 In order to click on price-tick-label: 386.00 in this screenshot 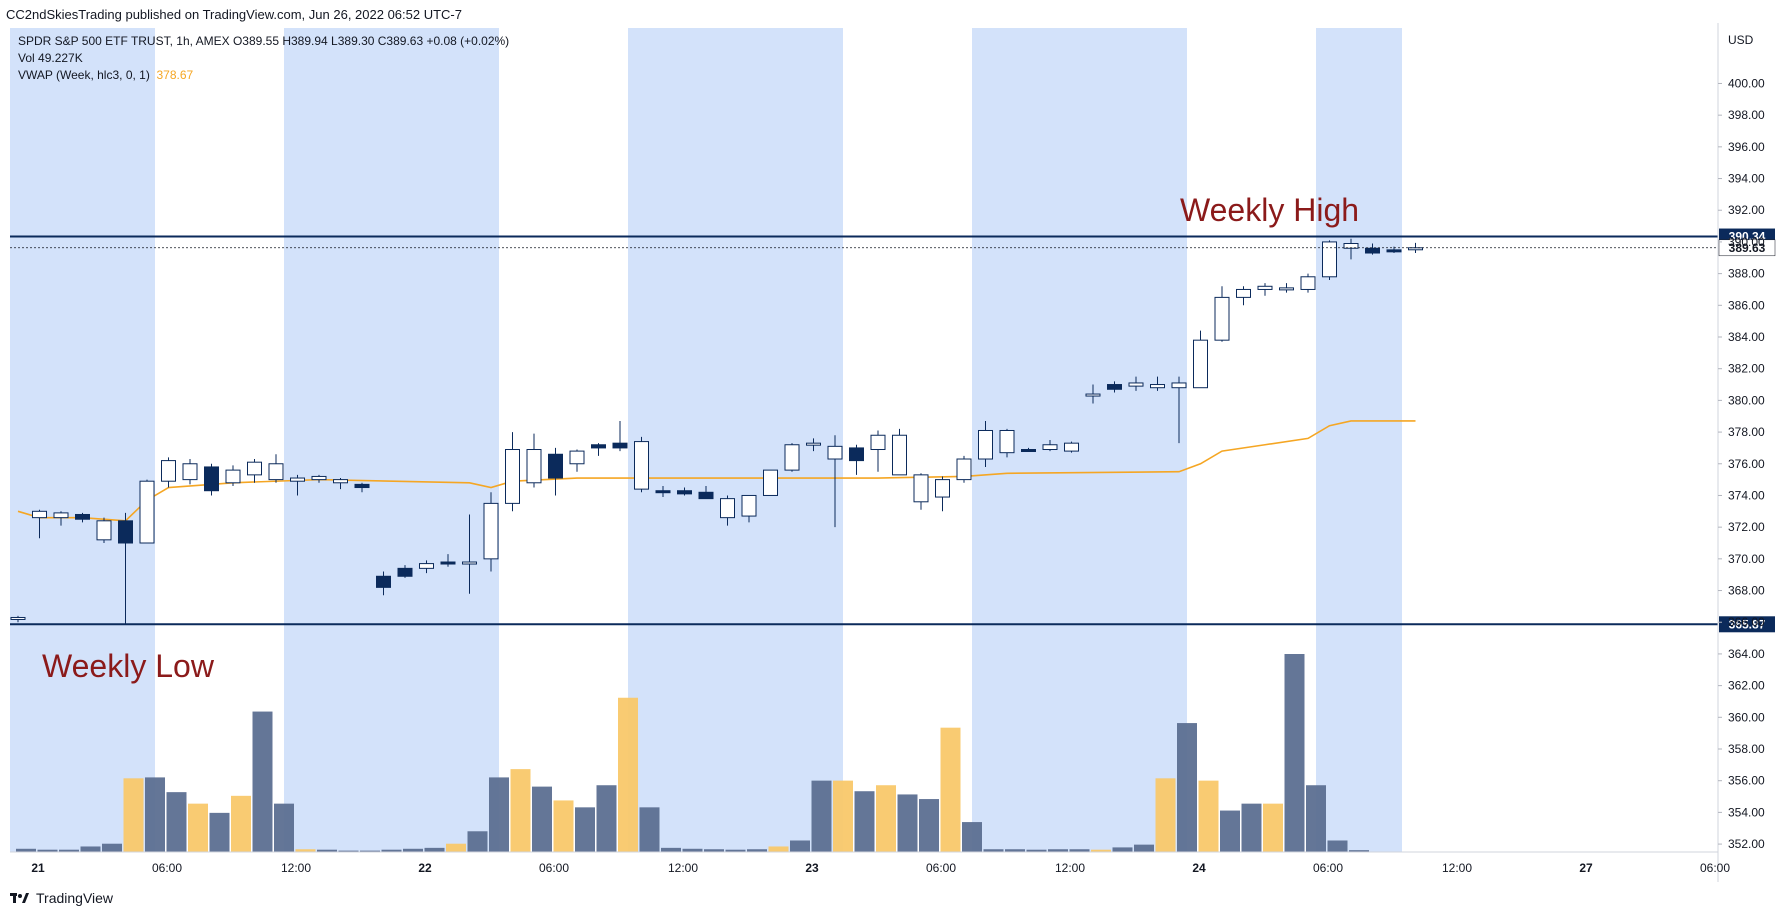, I will do `click(1746, 305)`.